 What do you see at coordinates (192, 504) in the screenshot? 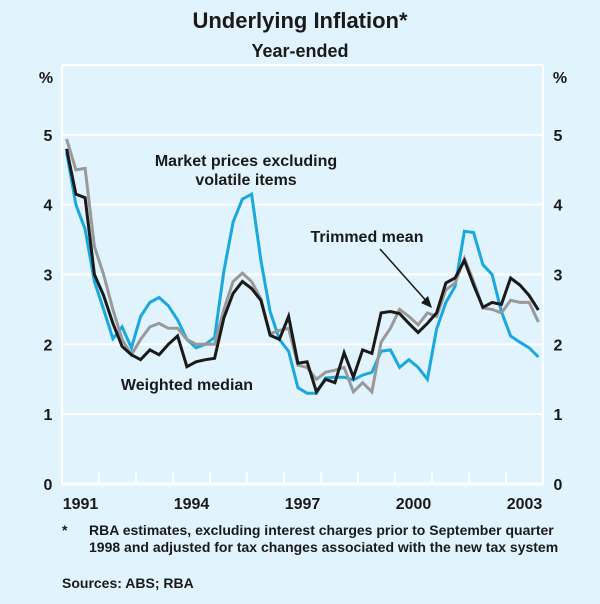
I see `x-tick-label: 1994` at bounding box center [192, 504].